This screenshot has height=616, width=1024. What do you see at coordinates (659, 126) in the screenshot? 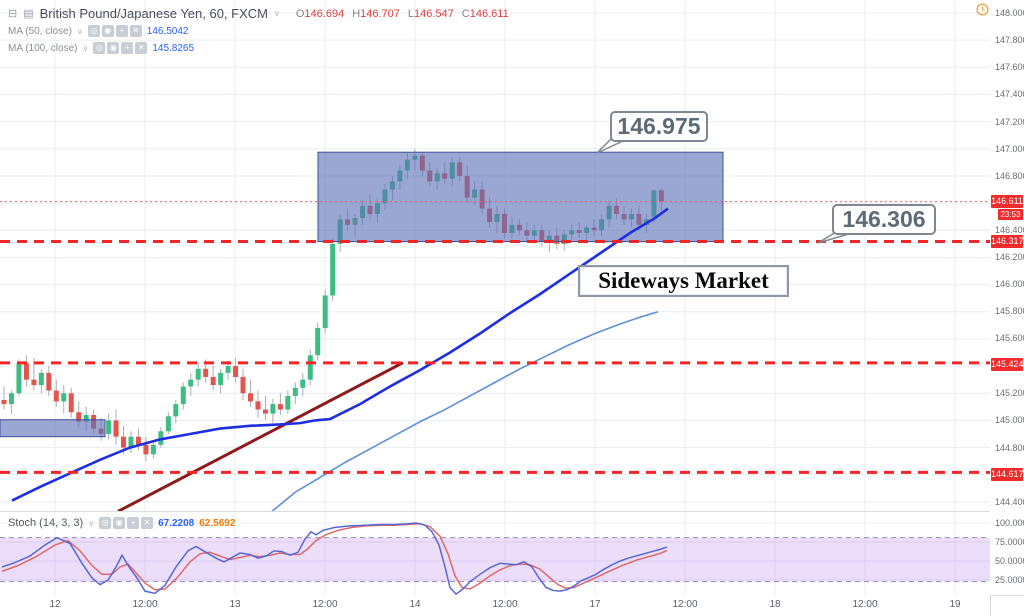
I see `resistance-price-callout: 146.975` at bounding box center [659, 126].